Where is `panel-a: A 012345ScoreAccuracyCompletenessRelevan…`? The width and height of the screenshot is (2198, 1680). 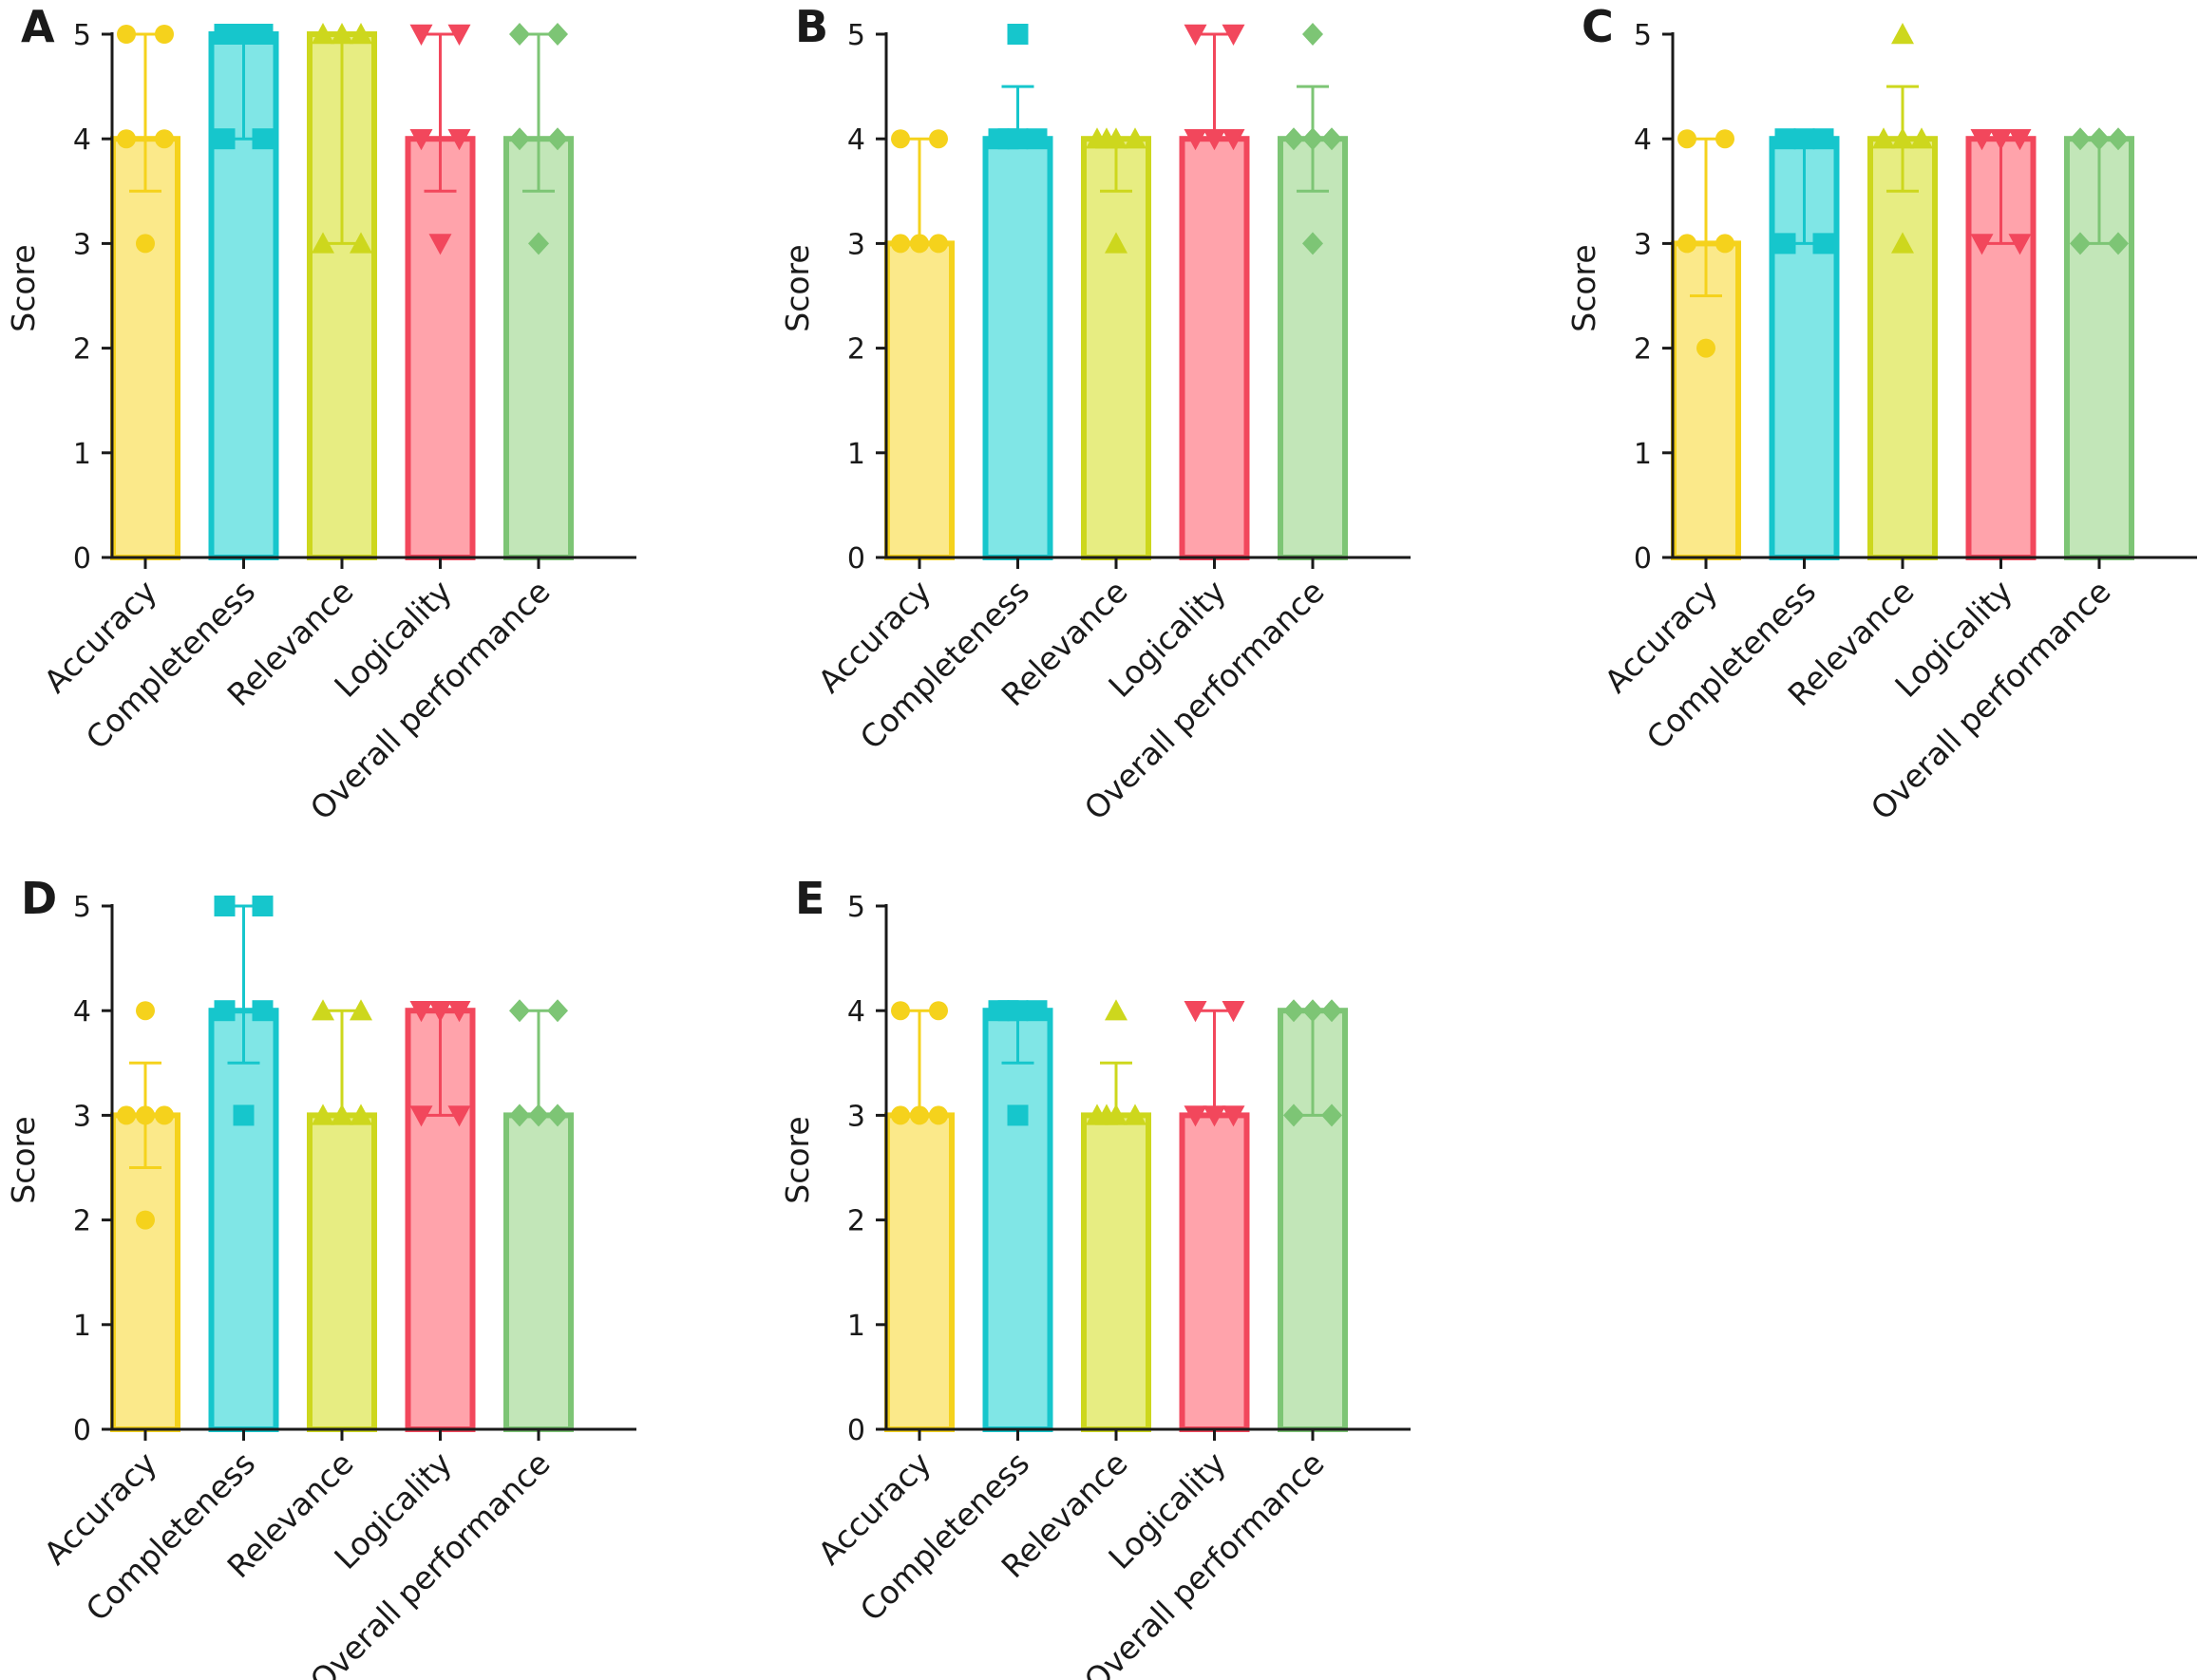
panel-a: A 012345ScoreAccuracyCompletenessRelevan… is located at coordinates (320, 414).